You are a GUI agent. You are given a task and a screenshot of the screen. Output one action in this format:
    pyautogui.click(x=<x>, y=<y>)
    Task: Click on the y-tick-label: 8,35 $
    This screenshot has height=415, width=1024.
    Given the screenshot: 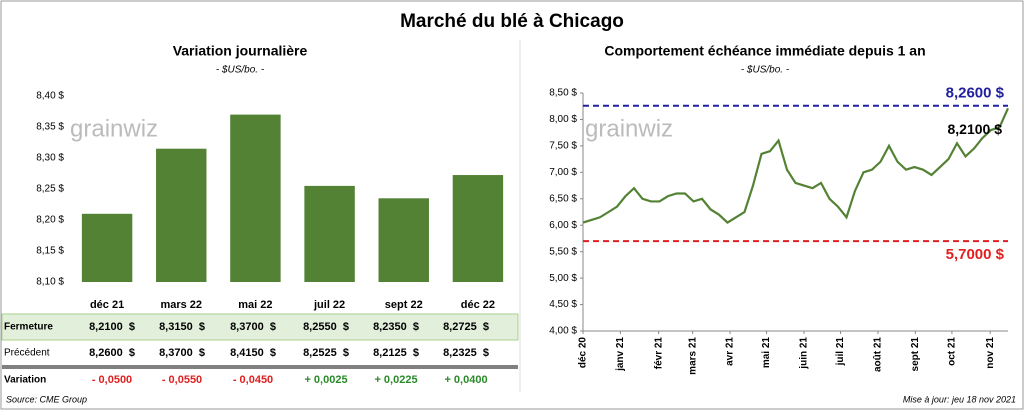 What is the action you would take?
    pyautogui.click(x=50, y=127)
    